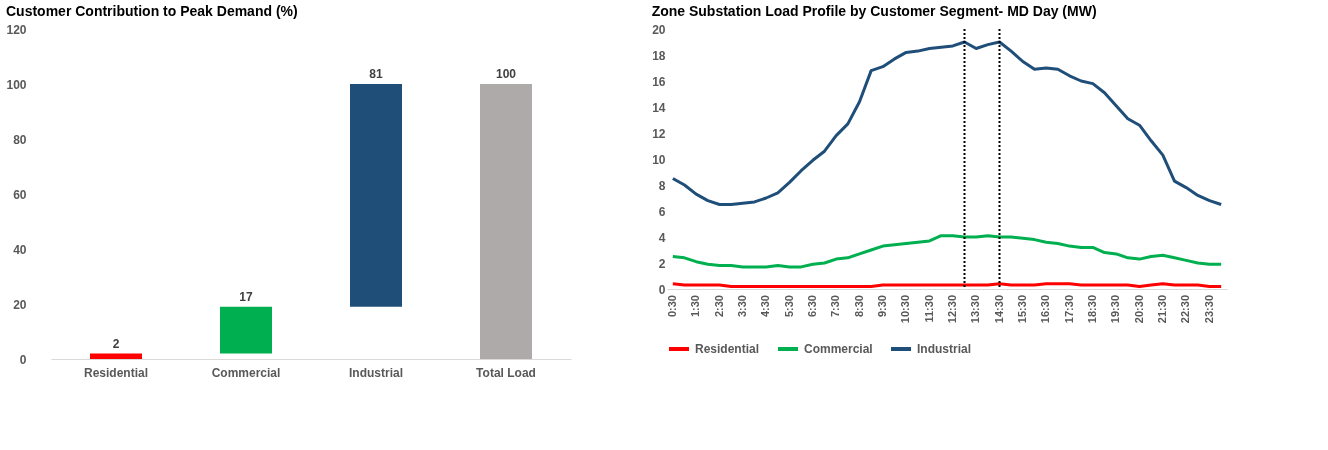 The image size is (1328, 450). Describe the element at coordinates (838, 349) in the screenshot. I see `legend-label: Commercial` at that location.